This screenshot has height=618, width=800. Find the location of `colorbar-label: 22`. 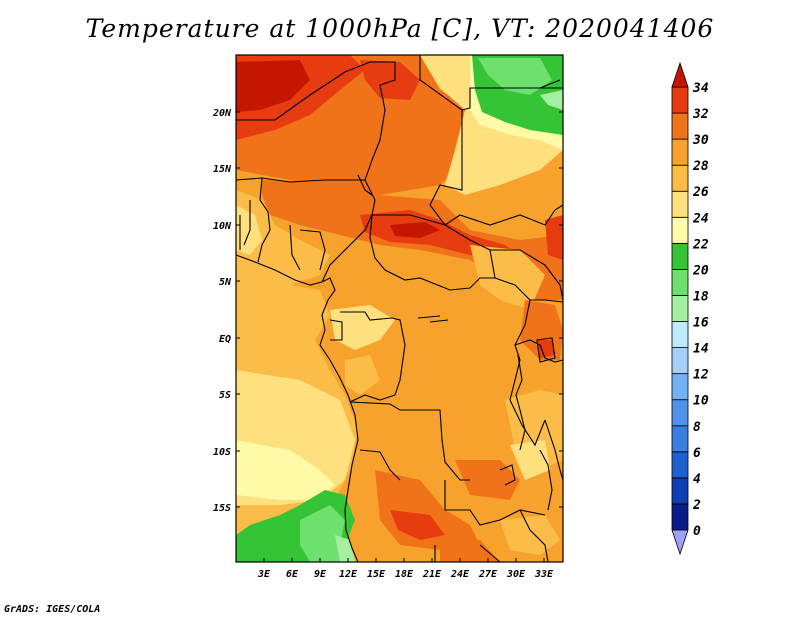

colorbar-label: 22 is located at coordinates (700, 244).